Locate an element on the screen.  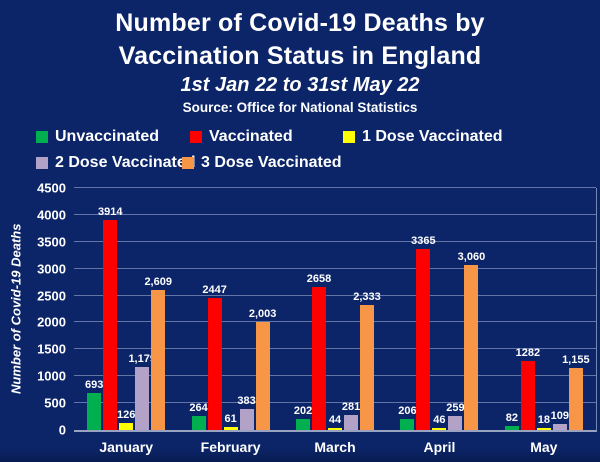
bar-3-dose-vaccinated-january: 2,609 is located at coordinates (158, 353).